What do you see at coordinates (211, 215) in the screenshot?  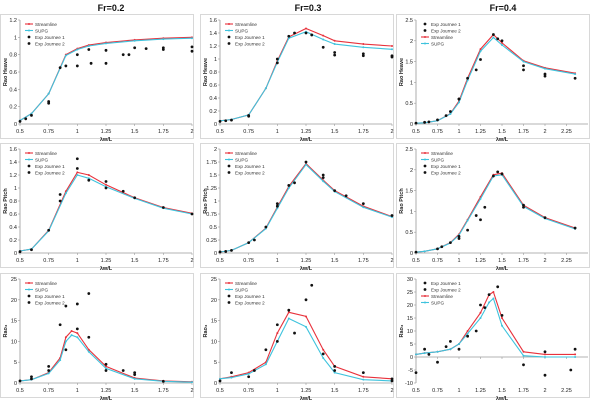 I see `y-tick-label: 0.75` at bounding box center [211, 215].